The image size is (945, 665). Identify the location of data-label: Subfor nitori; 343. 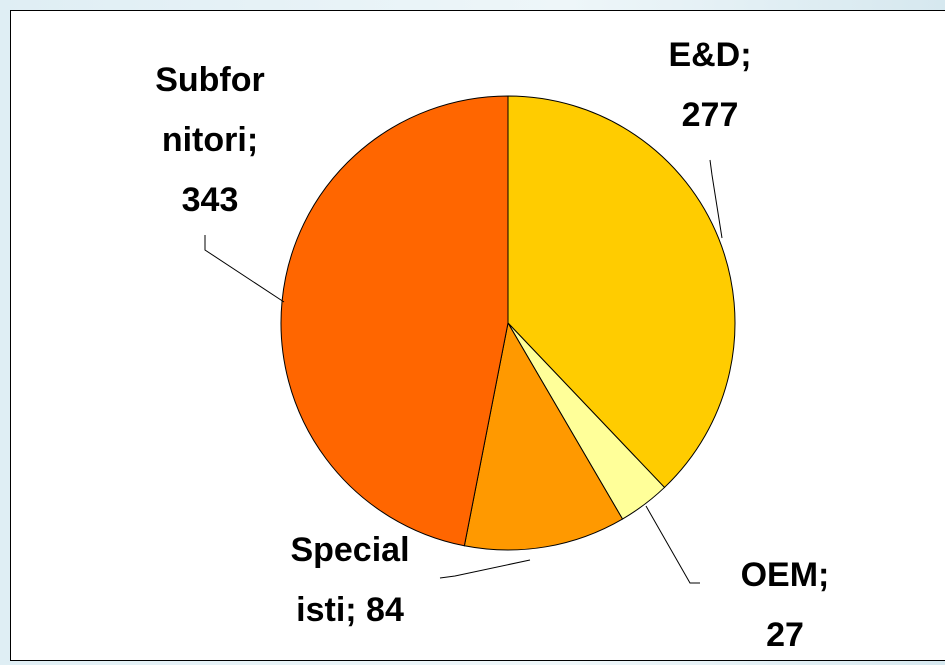
(210, 140).